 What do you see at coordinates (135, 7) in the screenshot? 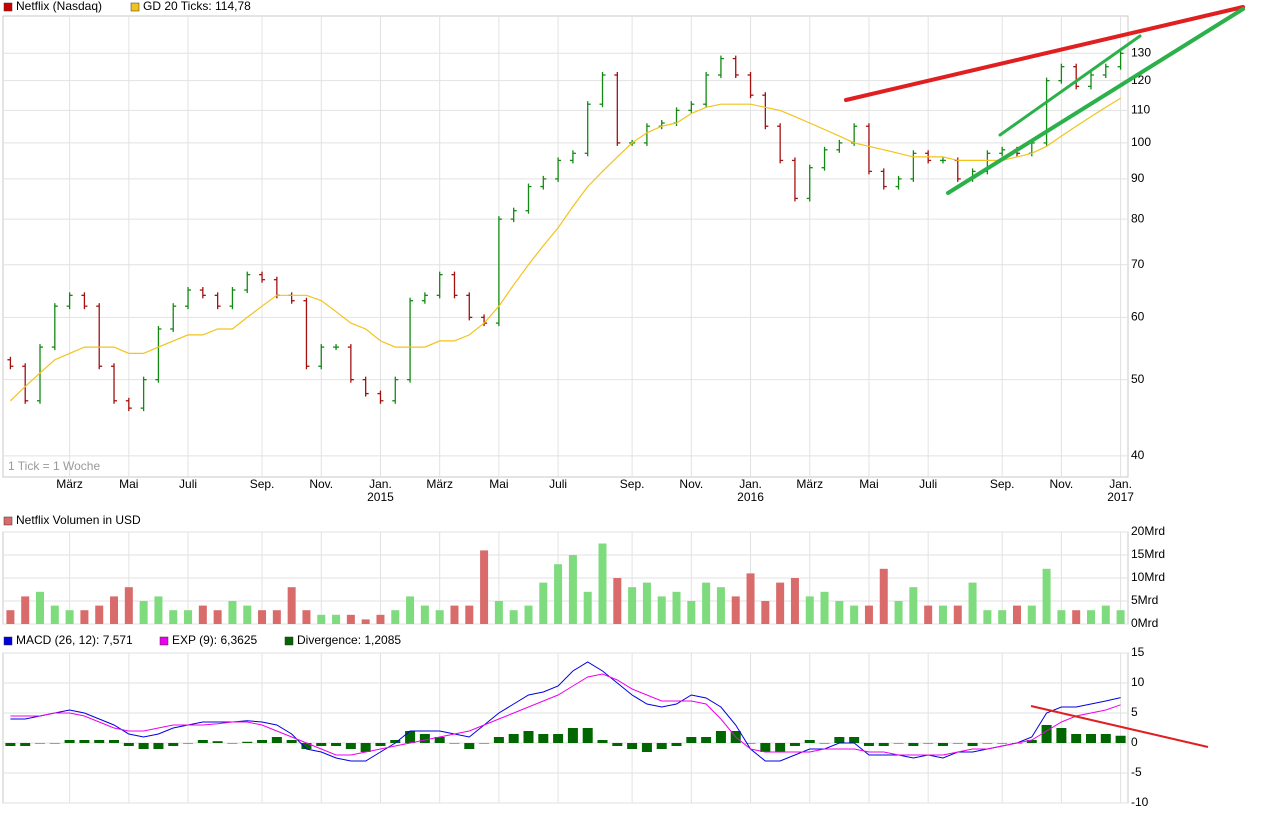
I see `legend-swatch` at bounding box center [135, 7].